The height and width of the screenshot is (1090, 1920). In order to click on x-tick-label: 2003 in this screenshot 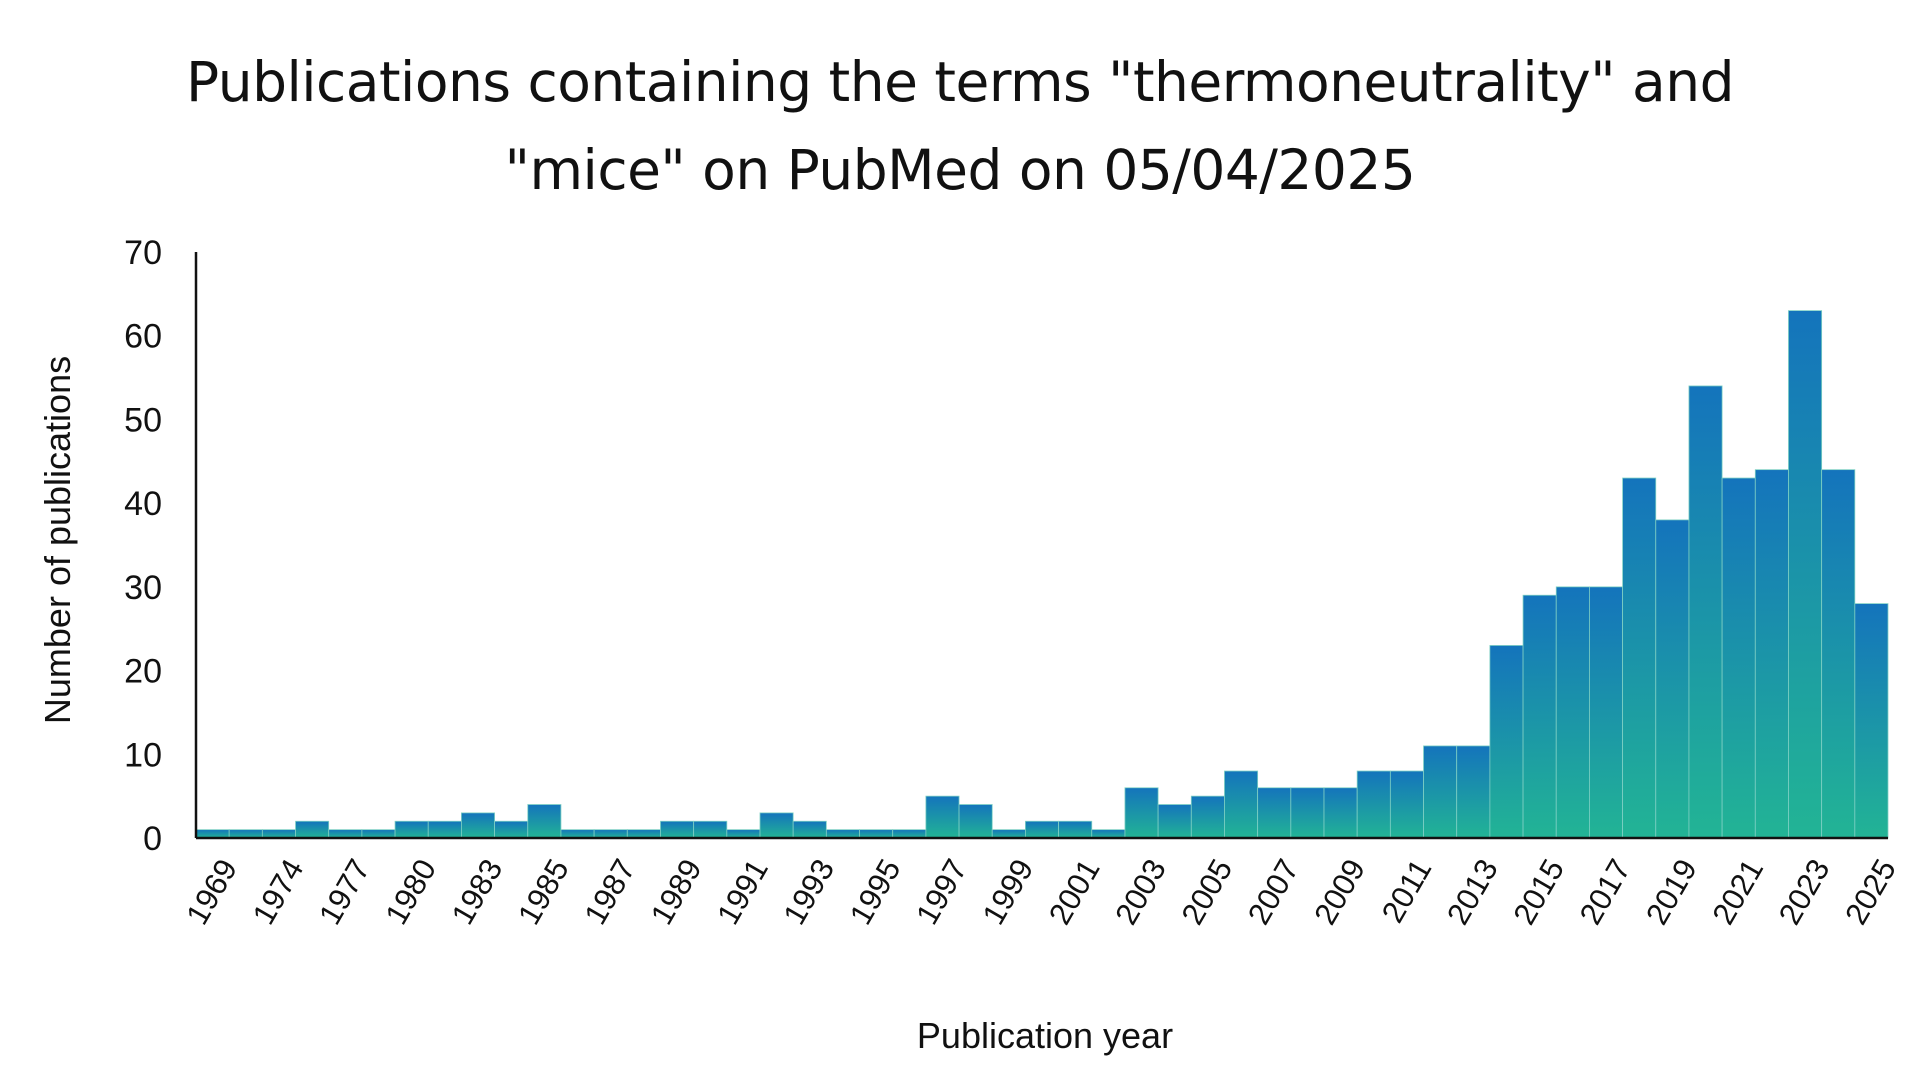, I will do `click(1140, 891)`.